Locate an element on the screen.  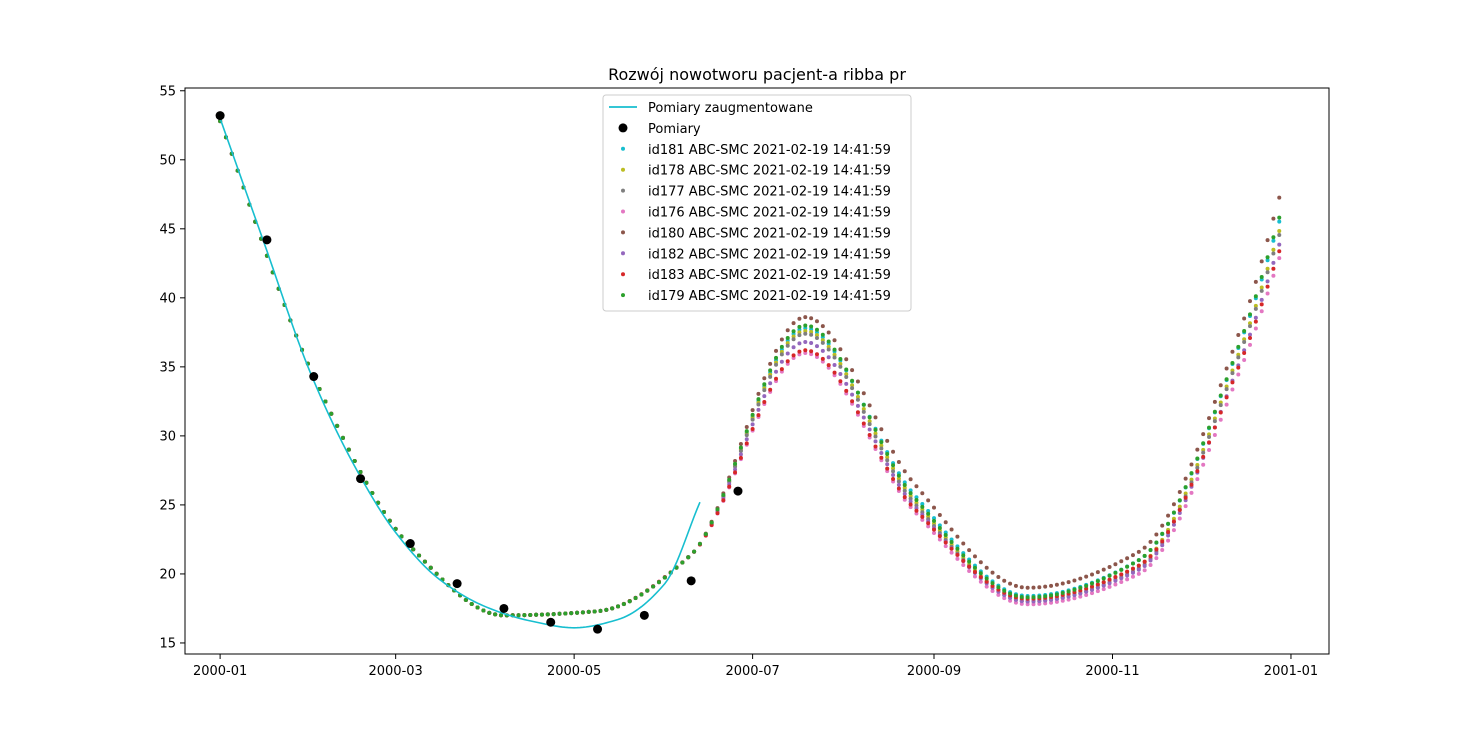
legend-label: Pomiary zaugmentowane is located at coordinates (730, 108).